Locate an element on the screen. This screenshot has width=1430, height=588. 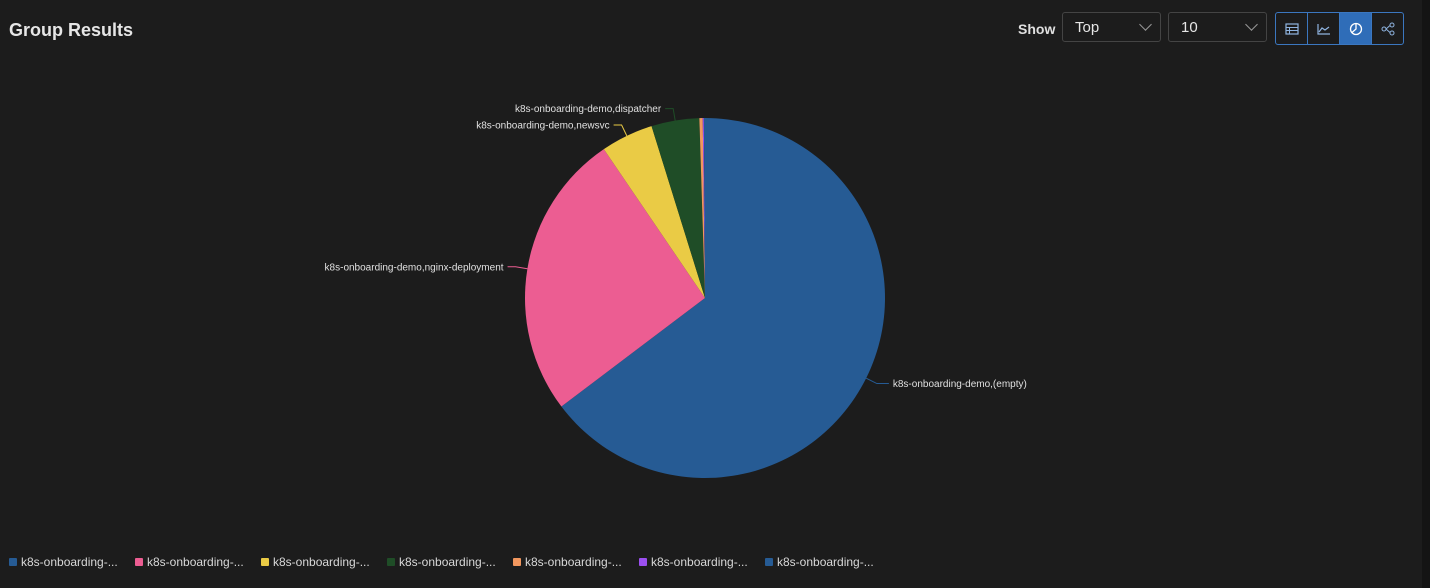
view-toggle is located at coordinates (1339, 28).